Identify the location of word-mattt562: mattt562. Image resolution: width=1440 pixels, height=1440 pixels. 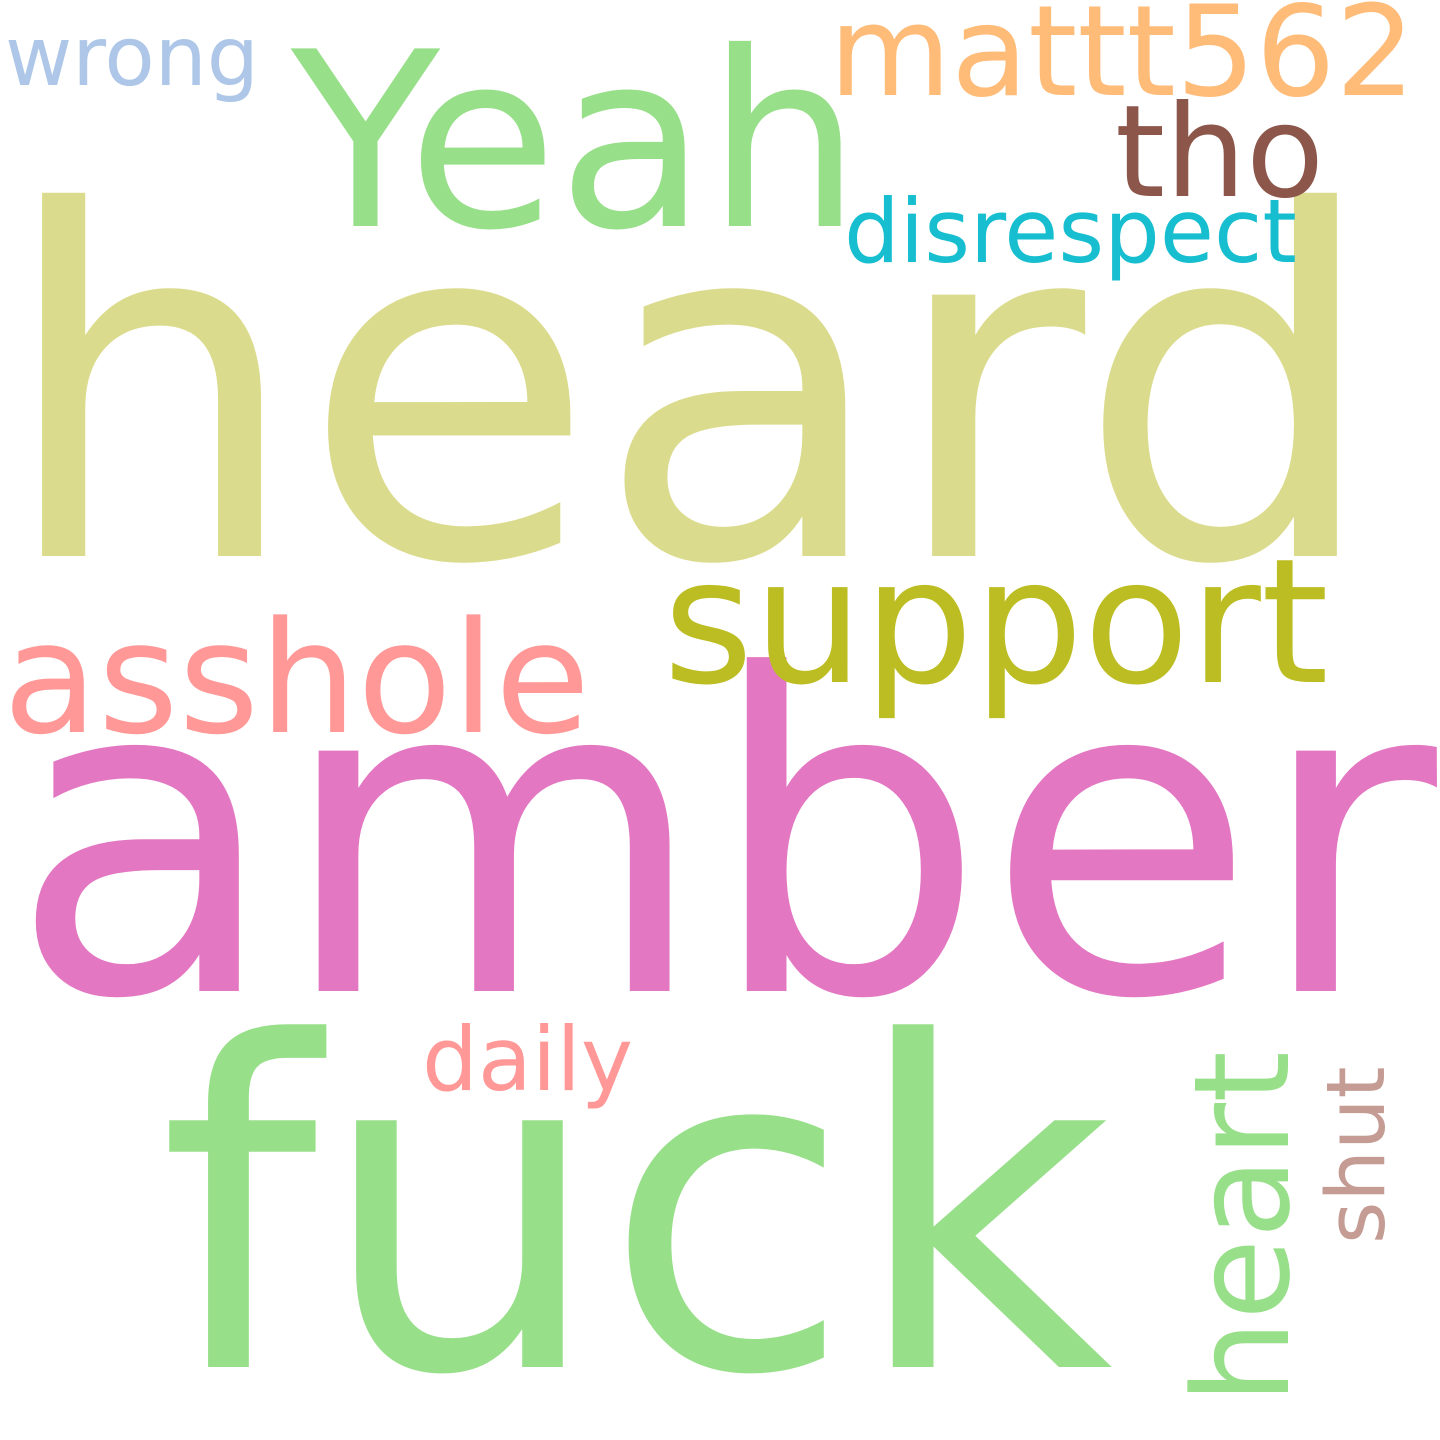
(1122, 62).